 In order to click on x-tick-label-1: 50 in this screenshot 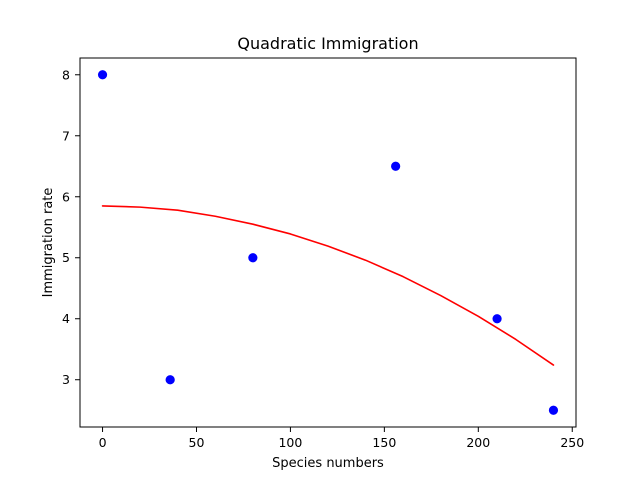, I will do `click(197, 442)`.